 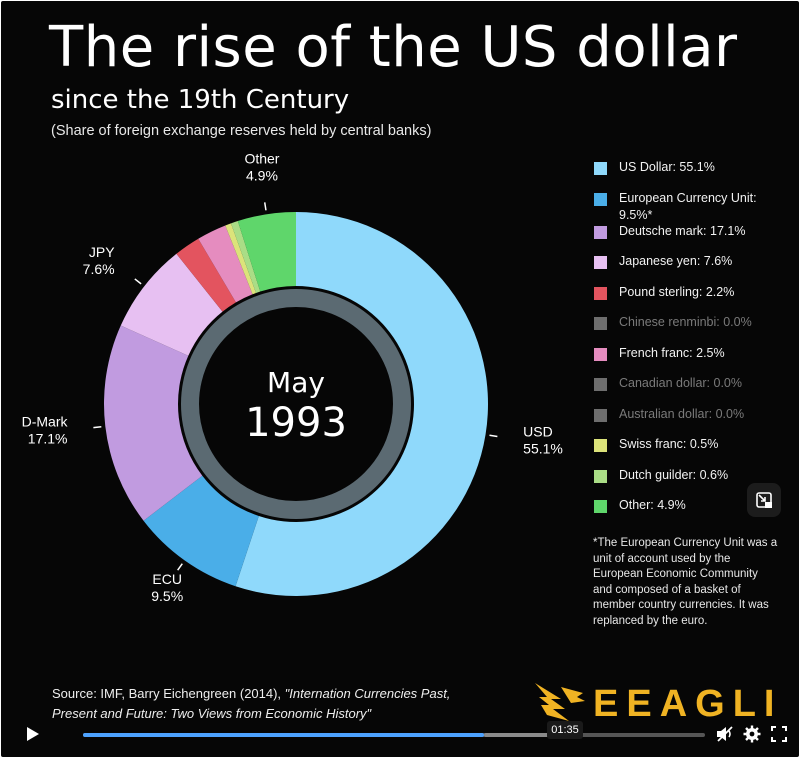 What do you see at coordinates (296, 382) in the screenshot?
I see `center-month: May` at bounding box center [296, 382].